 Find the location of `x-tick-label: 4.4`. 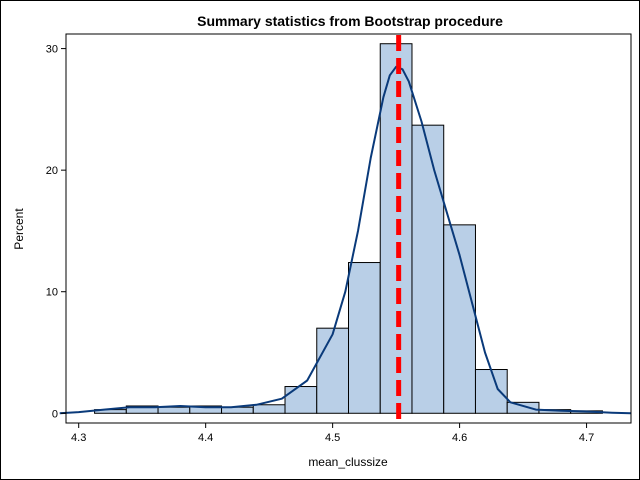

x-tick-label: 4.4 is located at coordinates (205, 438).